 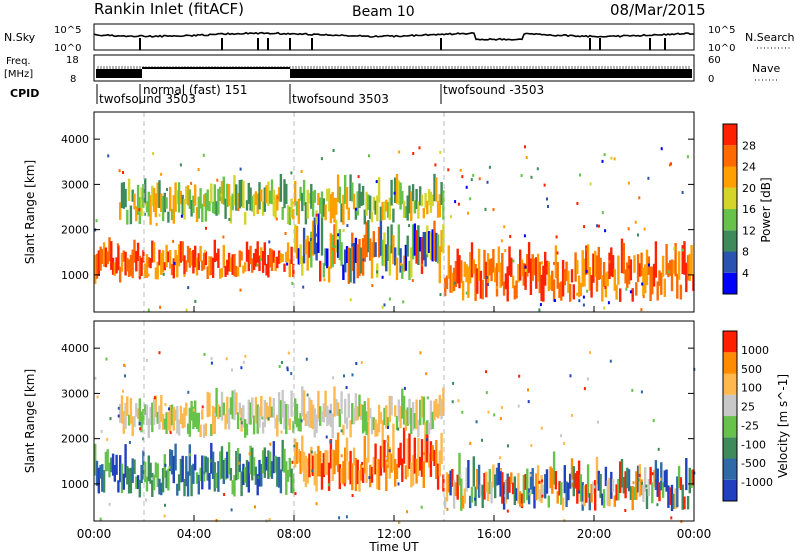 What do you see at coordinates (694, 534) in the screenshot?
I see `x-tick-label: 00:00` at bounding box center [694, 534].